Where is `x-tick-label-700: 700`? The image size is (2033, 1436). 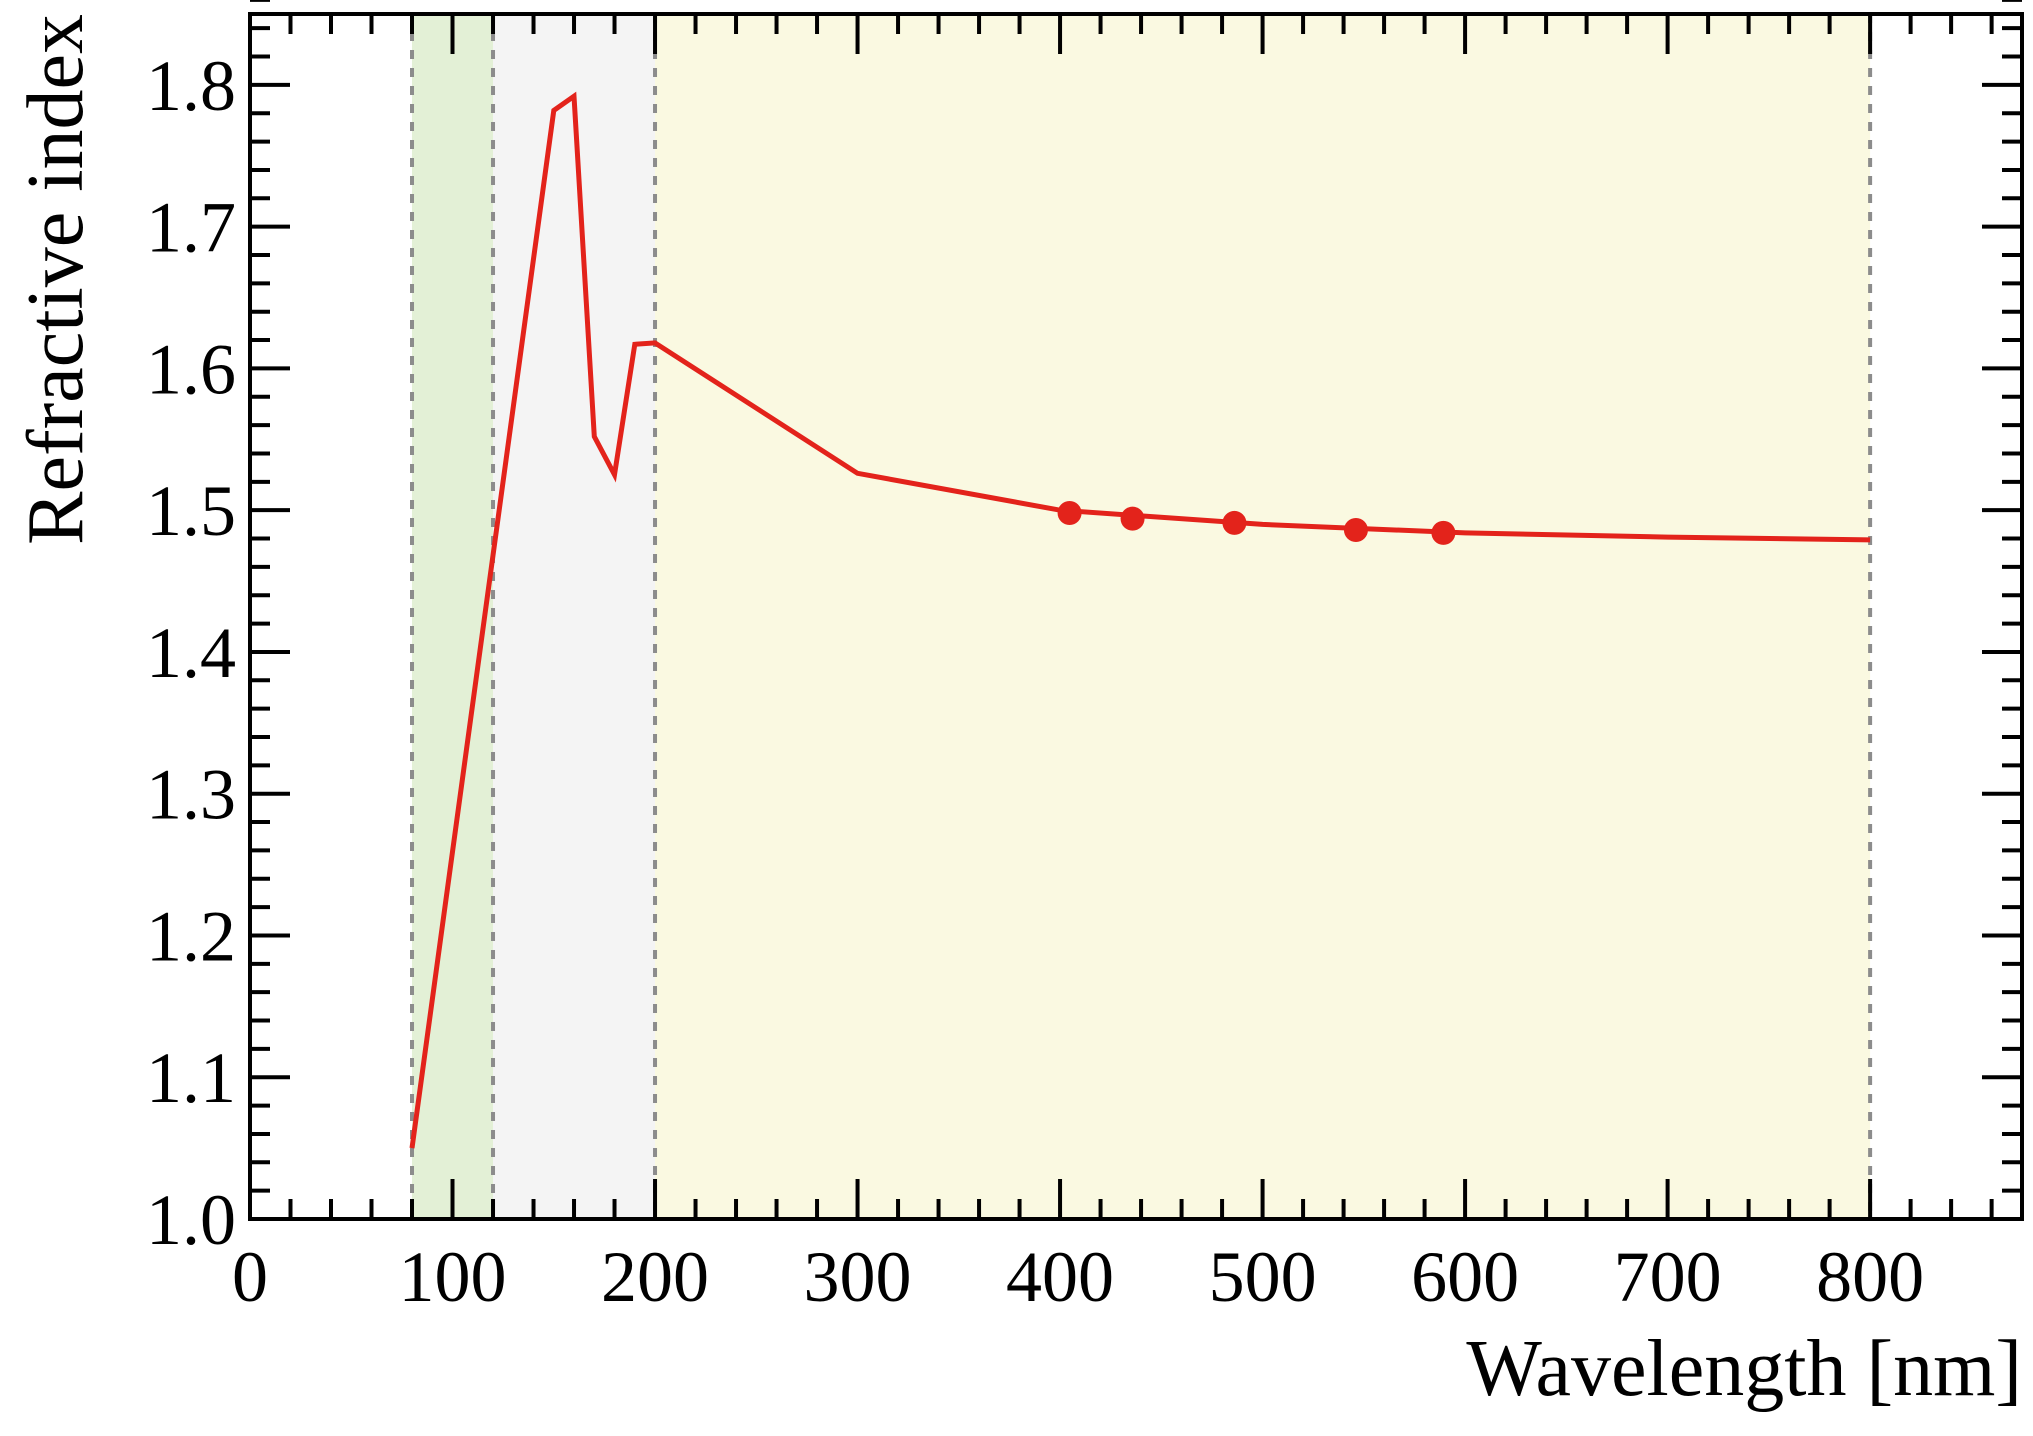
x-tick-label-700: 700 is located at coordinates (1668, 1277).